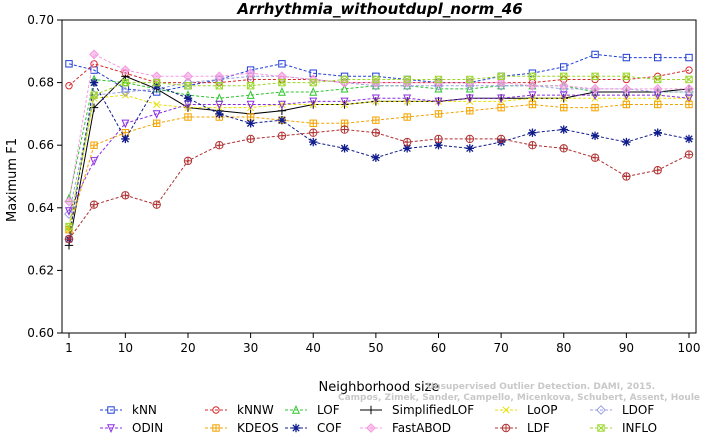 The width and height of the screenshot is (702, 434). What do you see at coordinates (40, 145) in the screenshot?
I see `y-tick-label: 0.66` at bounding box center [40, 145].